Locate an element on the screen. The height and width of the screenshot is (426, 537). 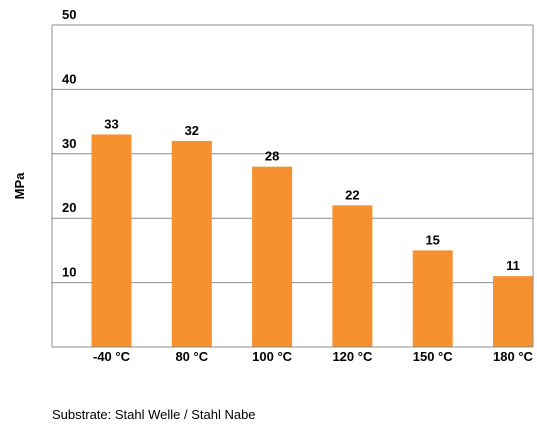
data-label: 15 is located at coordinates (432, 239).